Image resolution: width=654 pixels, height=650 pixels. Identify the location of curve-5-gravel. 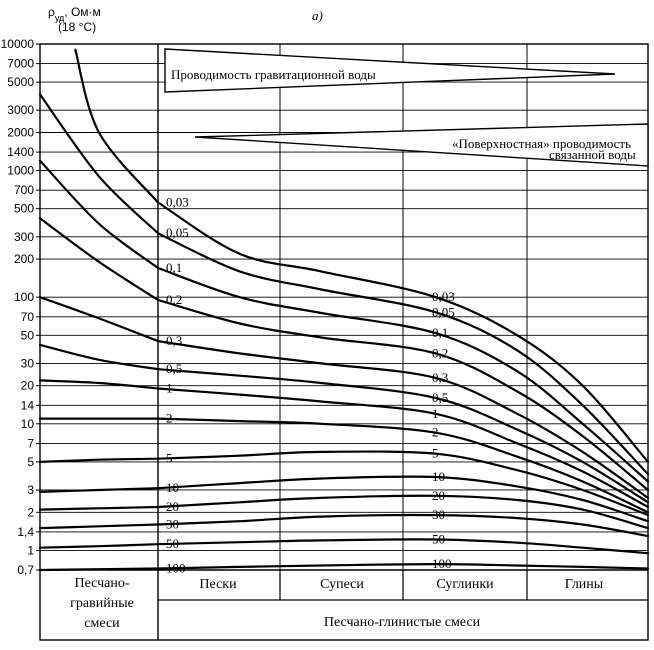
(99, 460).